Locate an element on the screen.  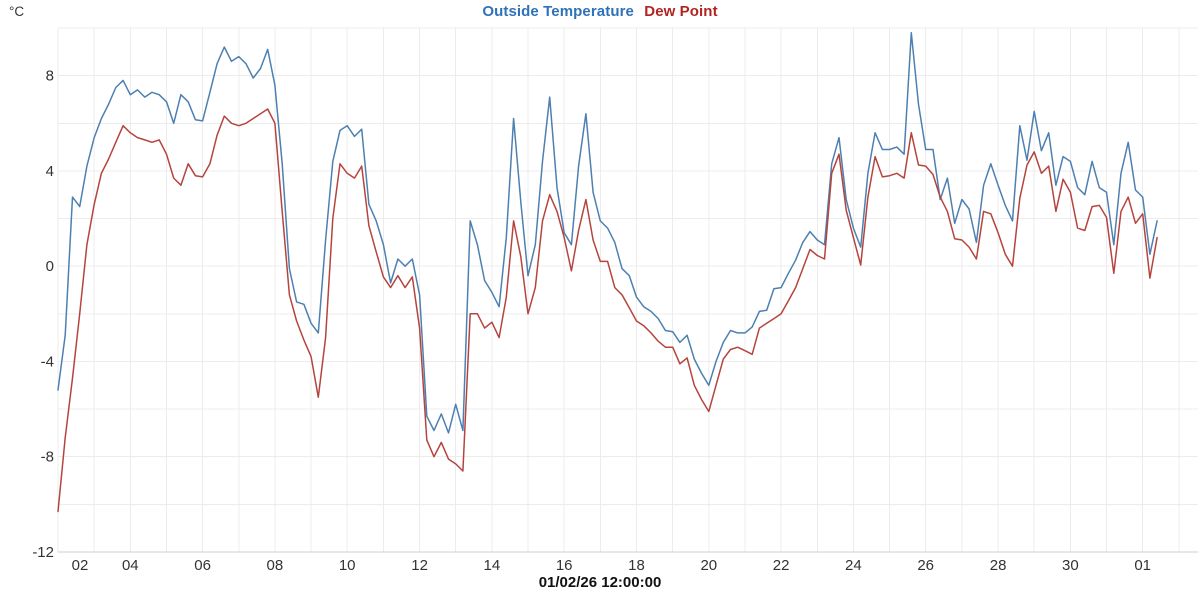
chart-legend: Outside Temperature Dew Point is located at coordinates (600, 11).